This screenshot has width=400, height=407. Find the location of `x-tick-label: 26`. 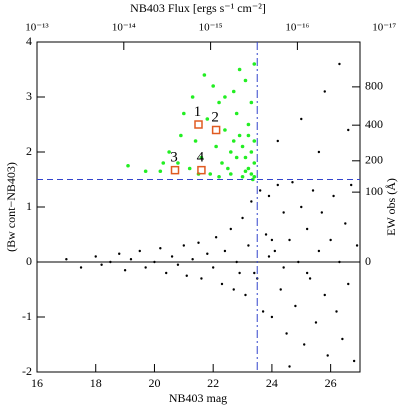

x-tick-label: 26 is located at coordinates (331, 383).